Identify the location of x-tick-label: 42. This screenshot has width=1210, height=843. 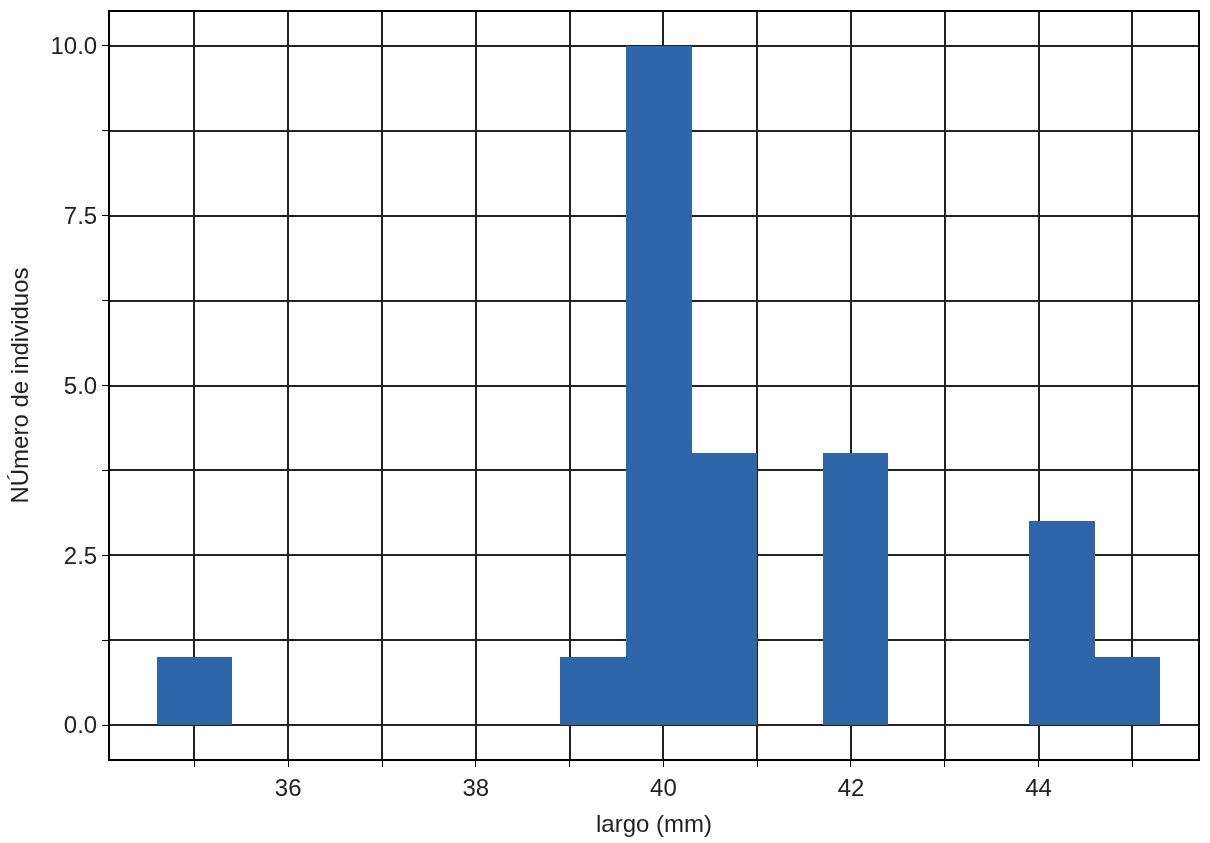
(851, 787).